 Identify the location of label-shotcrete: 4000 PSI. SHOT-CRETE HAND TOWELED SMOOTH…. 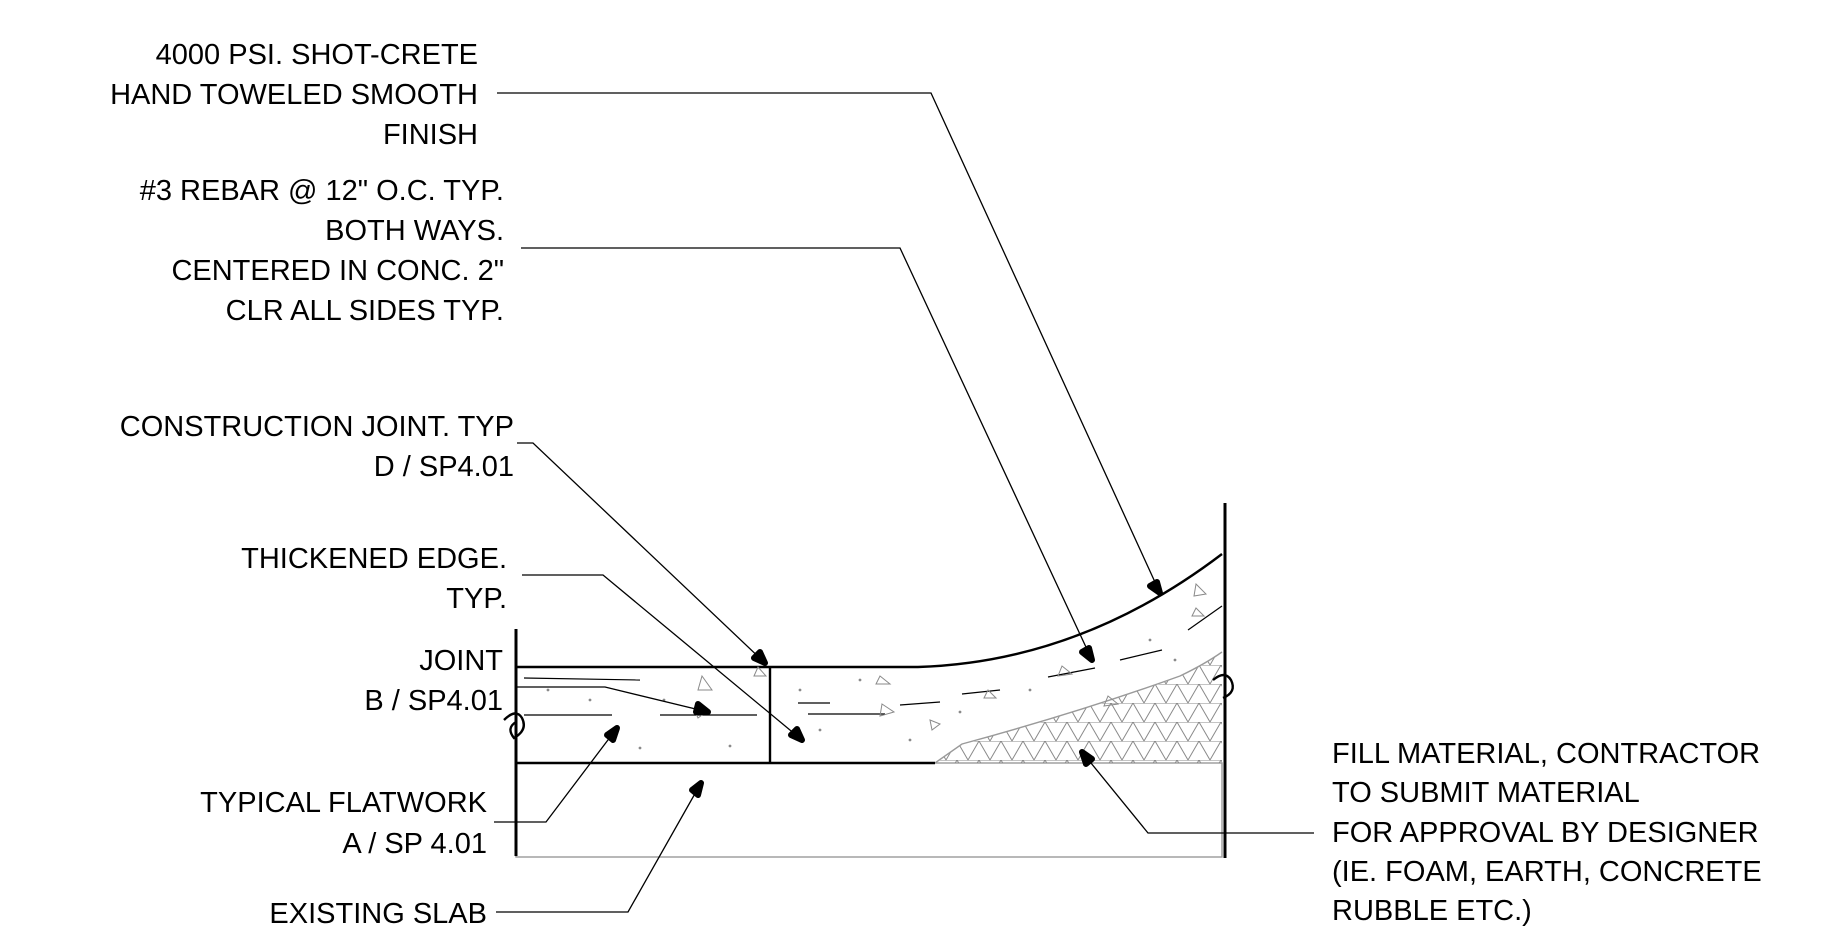
(294, 95).